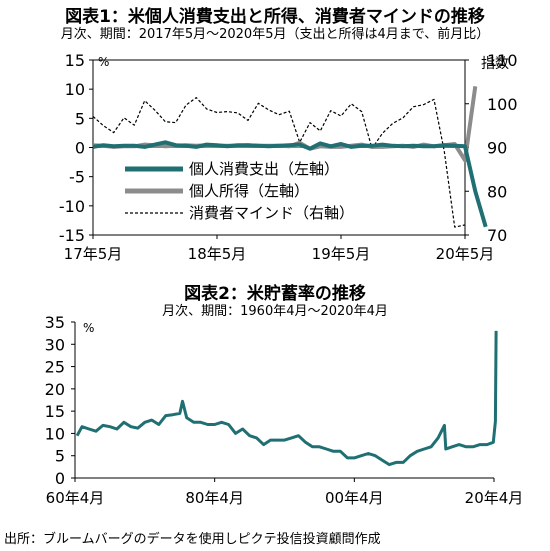 The height and width of the screenshot is (551, 550). Describe the element at coordinates (55, 322) in the screenshot. I see `chart2-y-tick-label: 35` at that location.